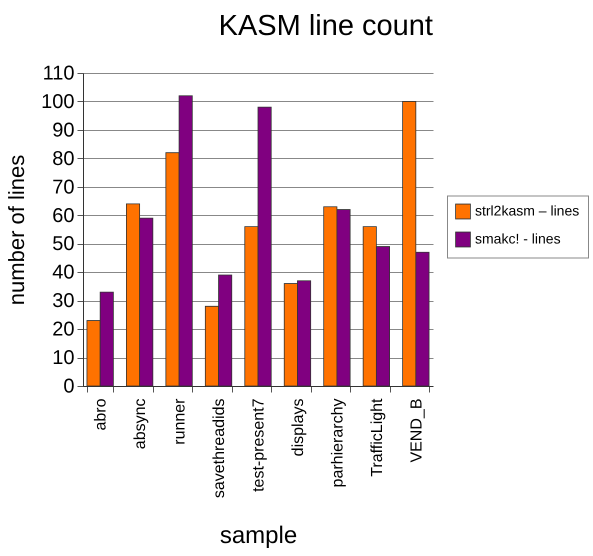  Describe the element at coordinates (63, 301) in the screenshot. I see `y-tick-label: 30` at that location.